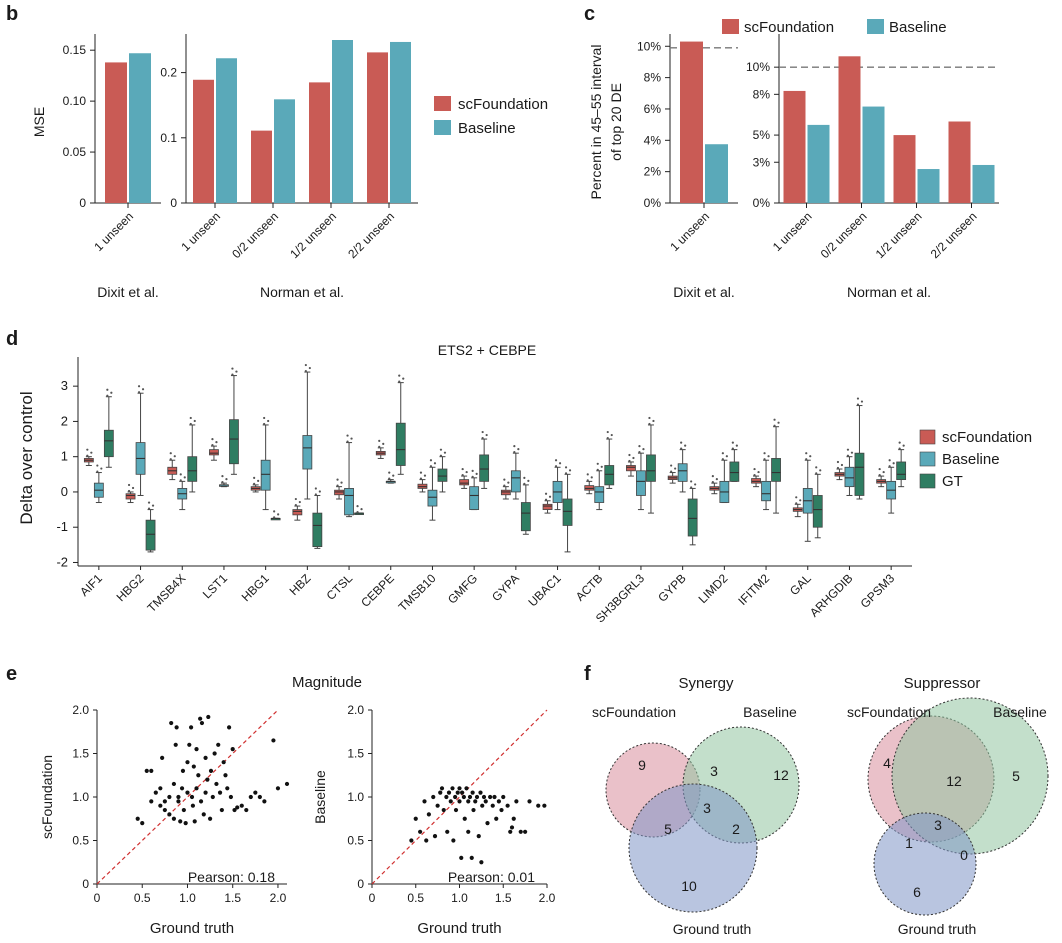  What do you see at coordinates (26, 457) in the screenshot?
I see `d-y-axis-label: Delta over control` at bounding box center [26, 457].